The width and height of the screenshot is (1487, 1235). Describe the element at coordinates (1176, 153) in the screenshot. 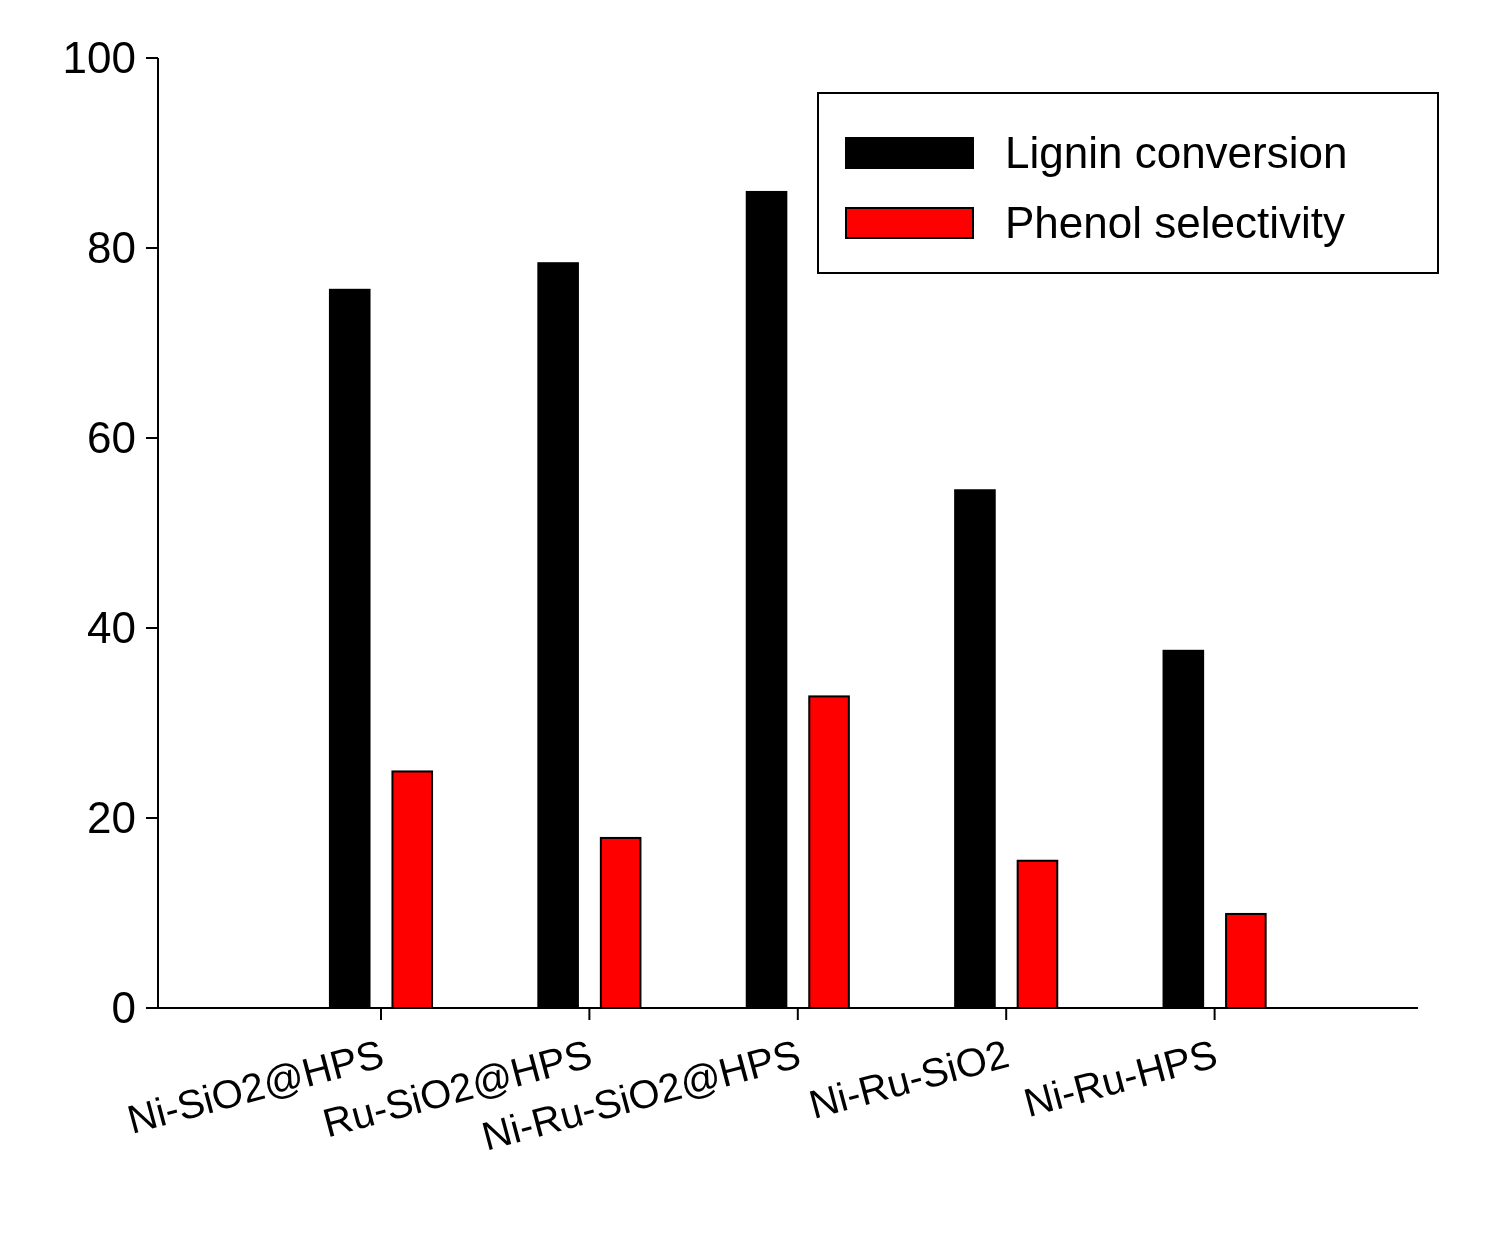

I see `legend-label: Lignin conversion` at that location.